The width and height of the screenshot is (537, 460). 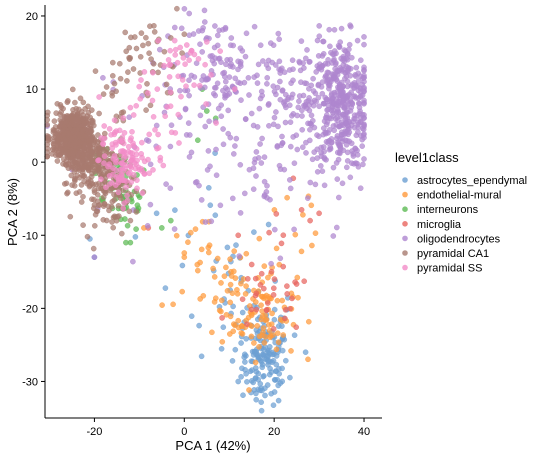 I want to click on legend-item: endothelial-mural, so click(x=451, y=196).